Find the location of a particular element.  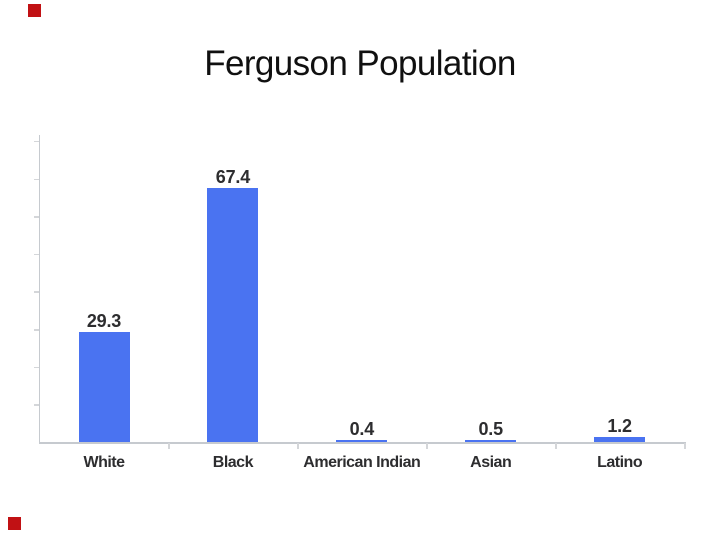

category-label: American Indian is located at coordinates (362, 462).